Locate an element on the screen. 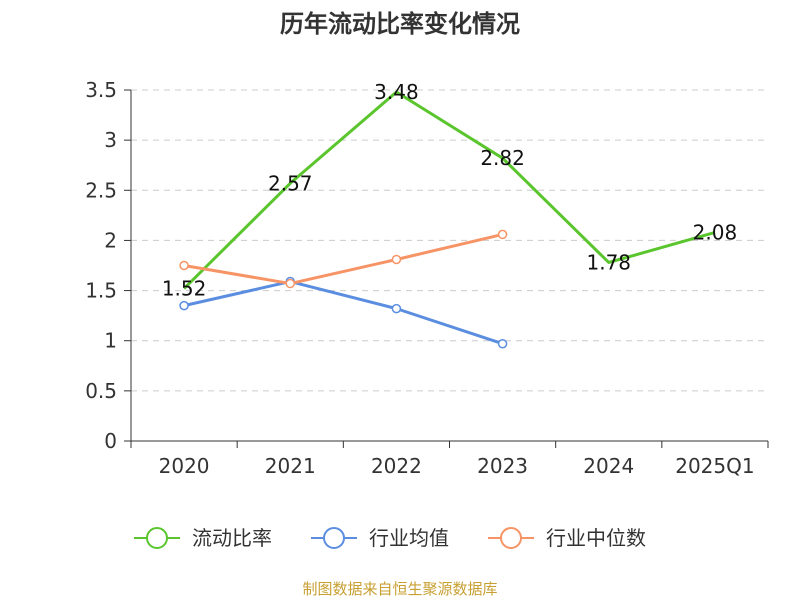  x-tick-label: 2020 is located at coordinates (184, 466).